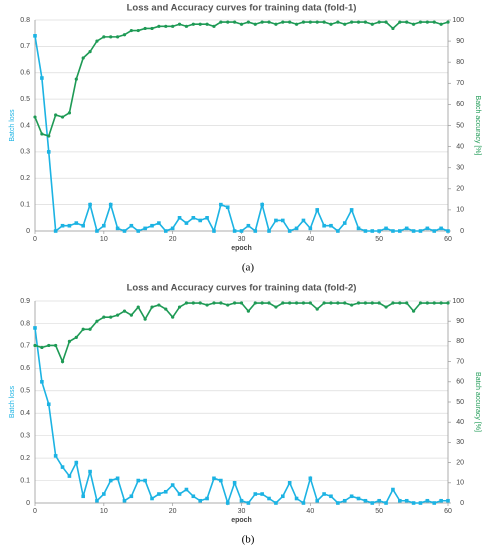 Image resolution: width=496 pixels, height=550 pixels. What do you see at coordinates (25, 73) in the screenshot?
I see `y-tick-label: 0.6` at bounding box center [25, 73].